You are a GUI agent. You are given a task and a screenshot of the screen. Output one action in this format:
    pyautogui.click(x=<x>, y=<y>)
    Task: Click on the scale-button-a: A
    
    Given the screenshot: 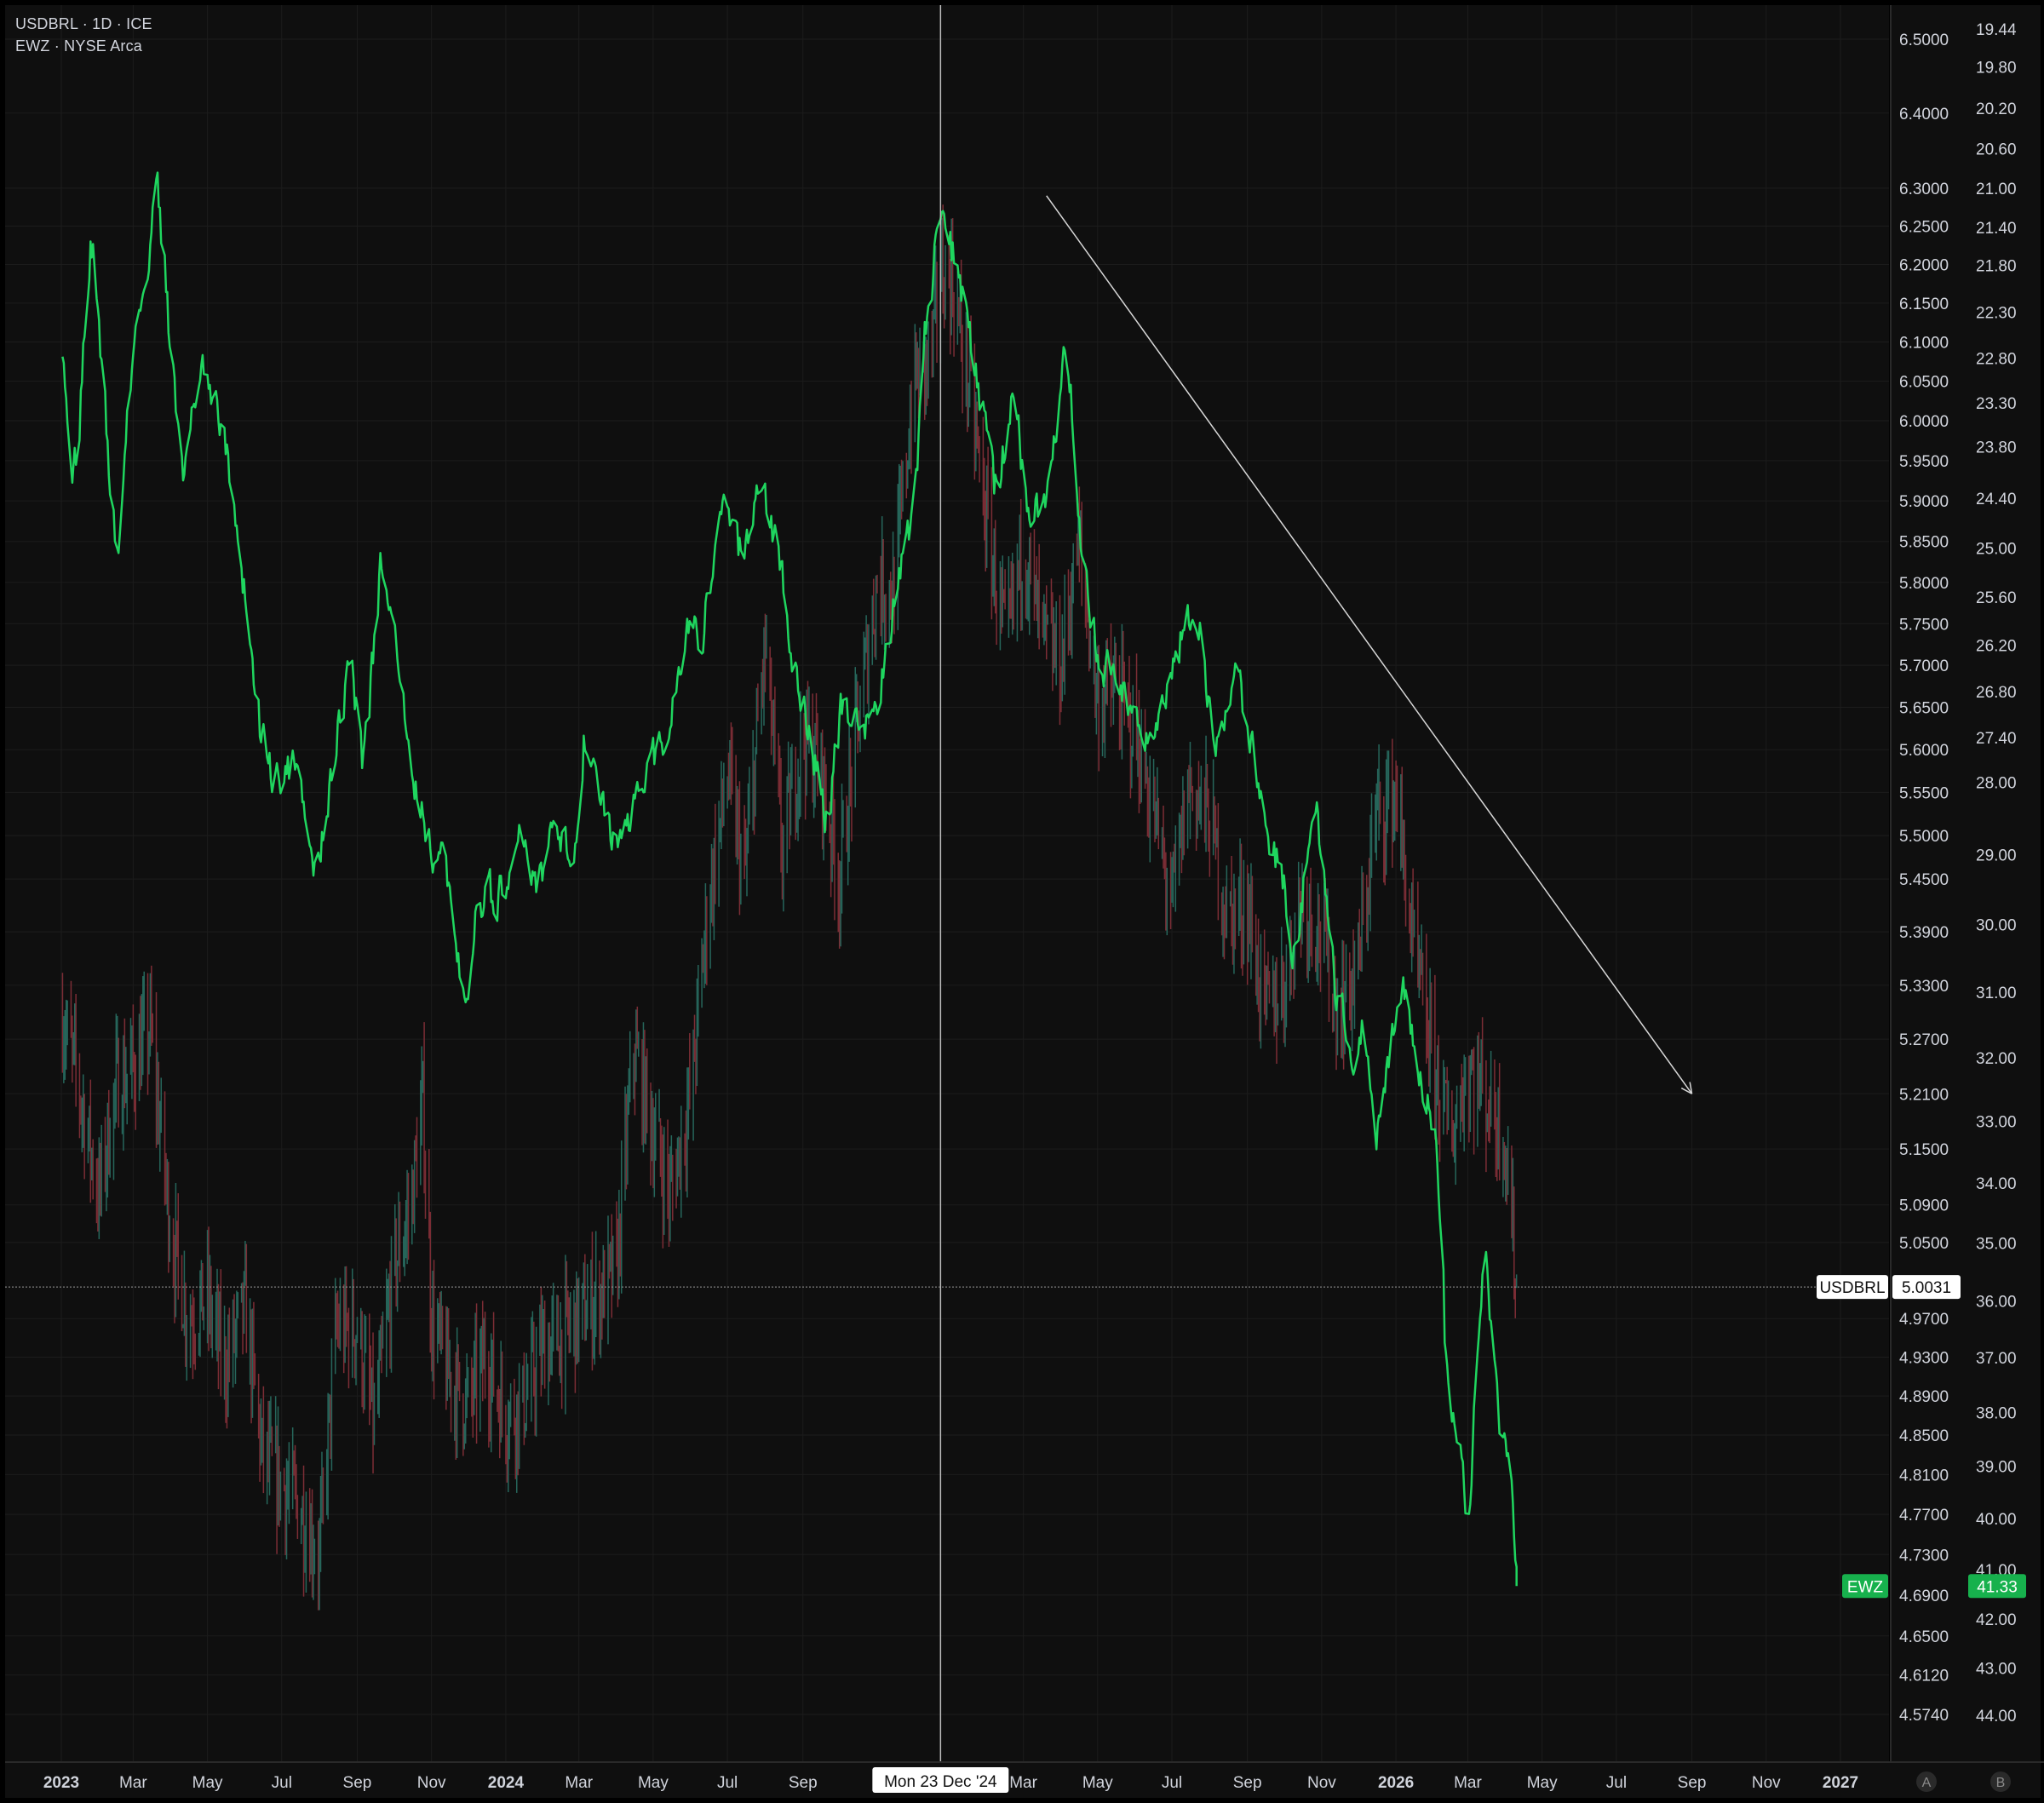 What is the action you would take?
    pyautogui.click(x=1926, y=1782)
    